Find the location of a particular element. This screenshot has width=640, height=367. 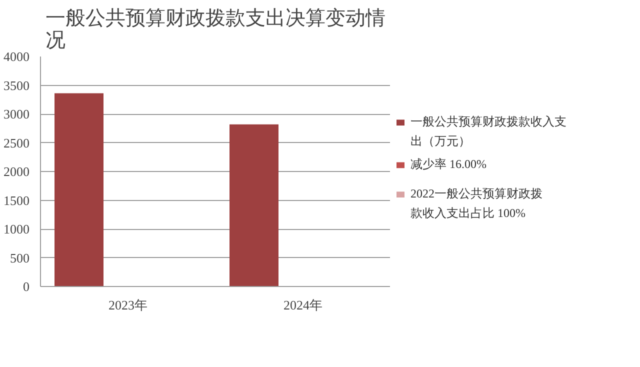

y-tick-label: 0 is located at coordinates (26, 286).